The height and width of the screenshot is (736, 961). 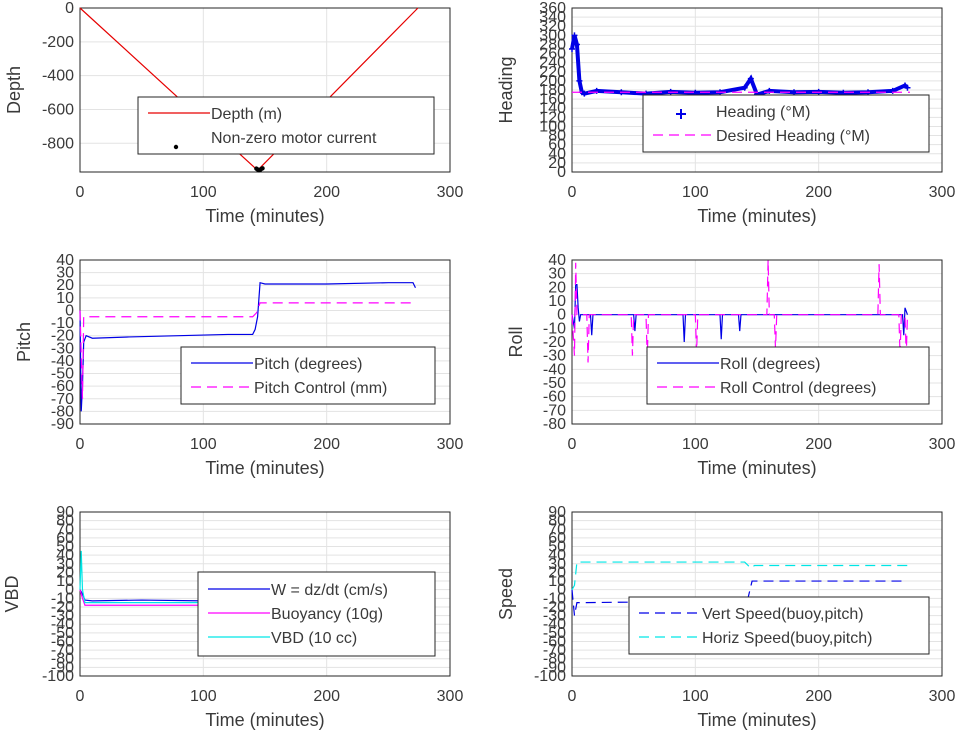 What do you see at coordinates (327, 614) in the screenshot?
I see `legend-label: Buoyancy (10g)` at bounding box center [327, 614].